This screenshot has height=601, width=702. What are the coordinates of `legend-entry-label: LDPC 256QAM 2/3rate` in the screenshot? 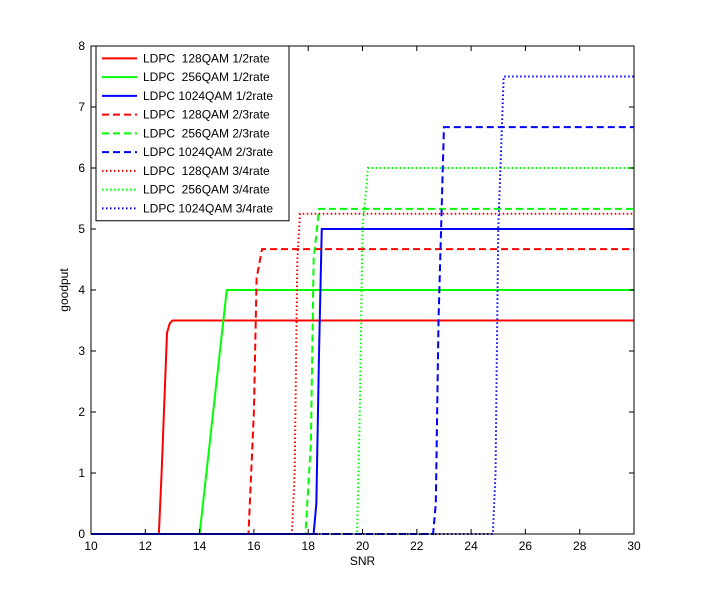 It's located at (206, 133).